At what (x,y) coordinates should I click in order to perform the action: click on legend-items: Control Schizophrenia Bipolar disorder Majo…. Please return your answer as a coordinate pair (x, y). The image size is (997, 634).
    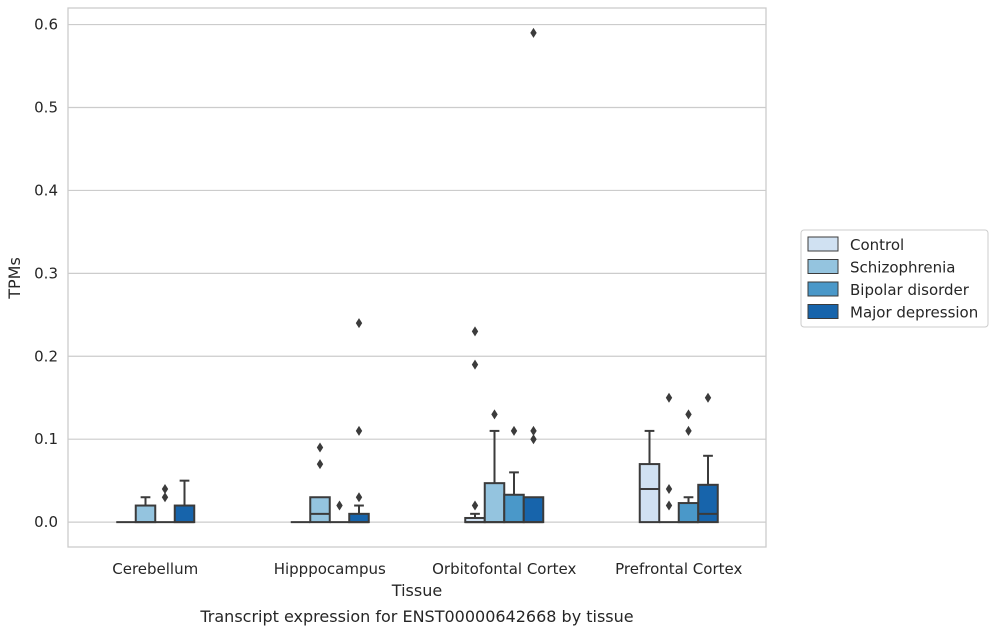
    Looking at the image, I should click on (892, 279).